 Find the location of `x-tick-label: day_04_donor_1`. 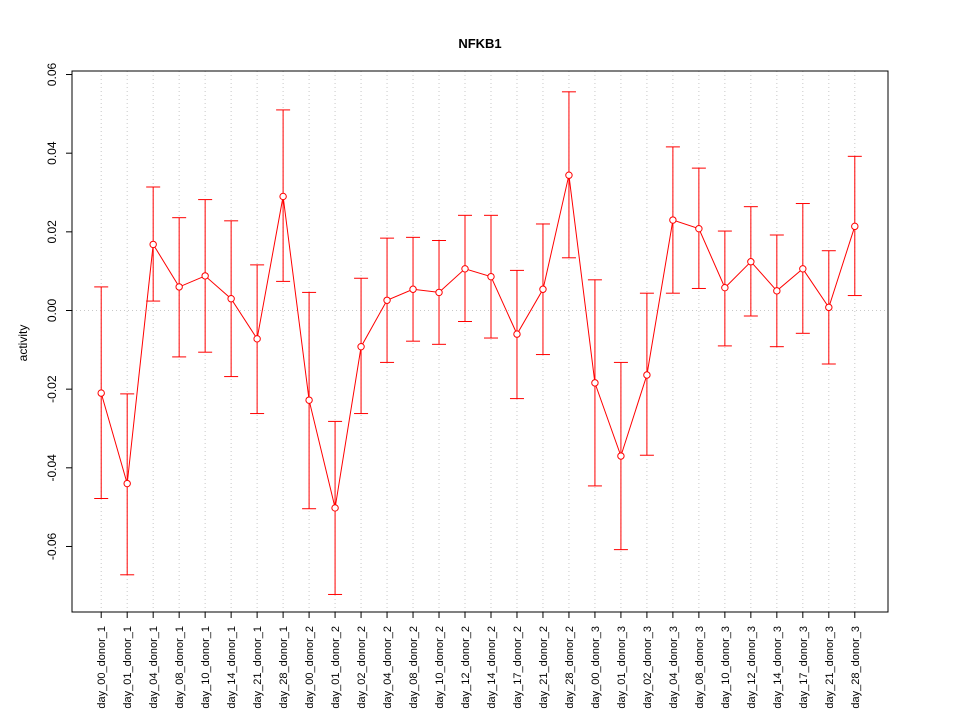

x-tick-label: day_04_donor_1 is located at coordinates (154, 667).